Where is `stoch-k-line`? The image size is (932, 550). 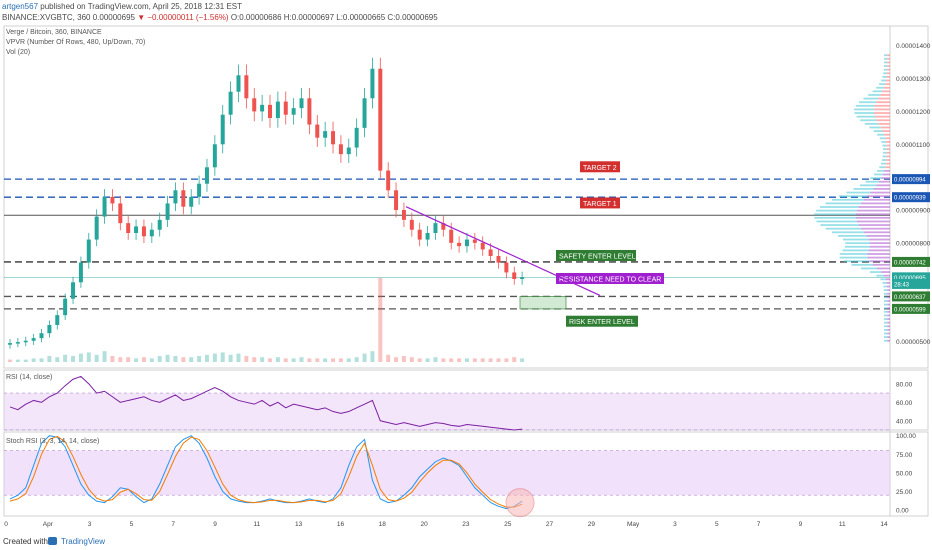 stoch-k-line is located at coordinates (266, 472).